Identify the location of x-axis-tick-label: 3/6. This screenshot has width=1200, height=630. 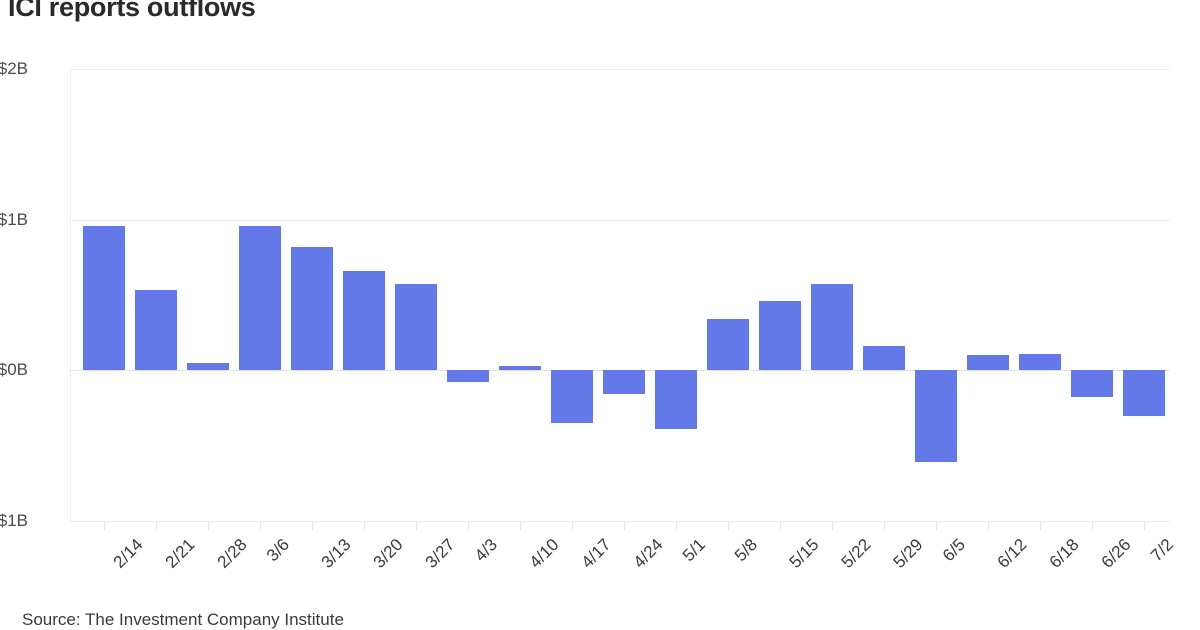
(278, 550).